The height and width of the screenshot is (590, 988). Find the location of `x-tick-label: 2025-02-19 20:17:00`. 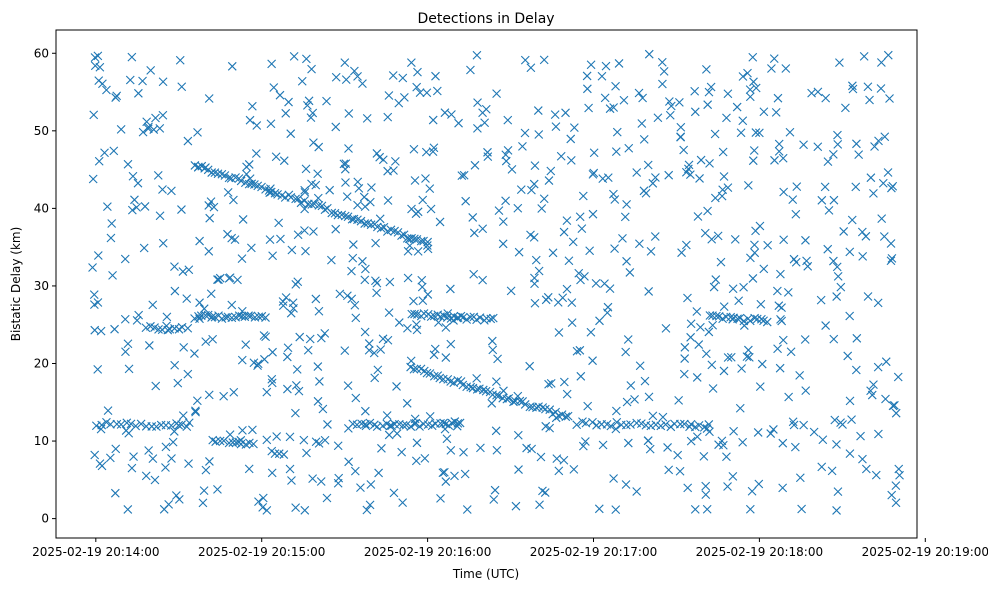

x-tick-label: 2025-02-19 20:17:00 is located at coordinates (593, 552).